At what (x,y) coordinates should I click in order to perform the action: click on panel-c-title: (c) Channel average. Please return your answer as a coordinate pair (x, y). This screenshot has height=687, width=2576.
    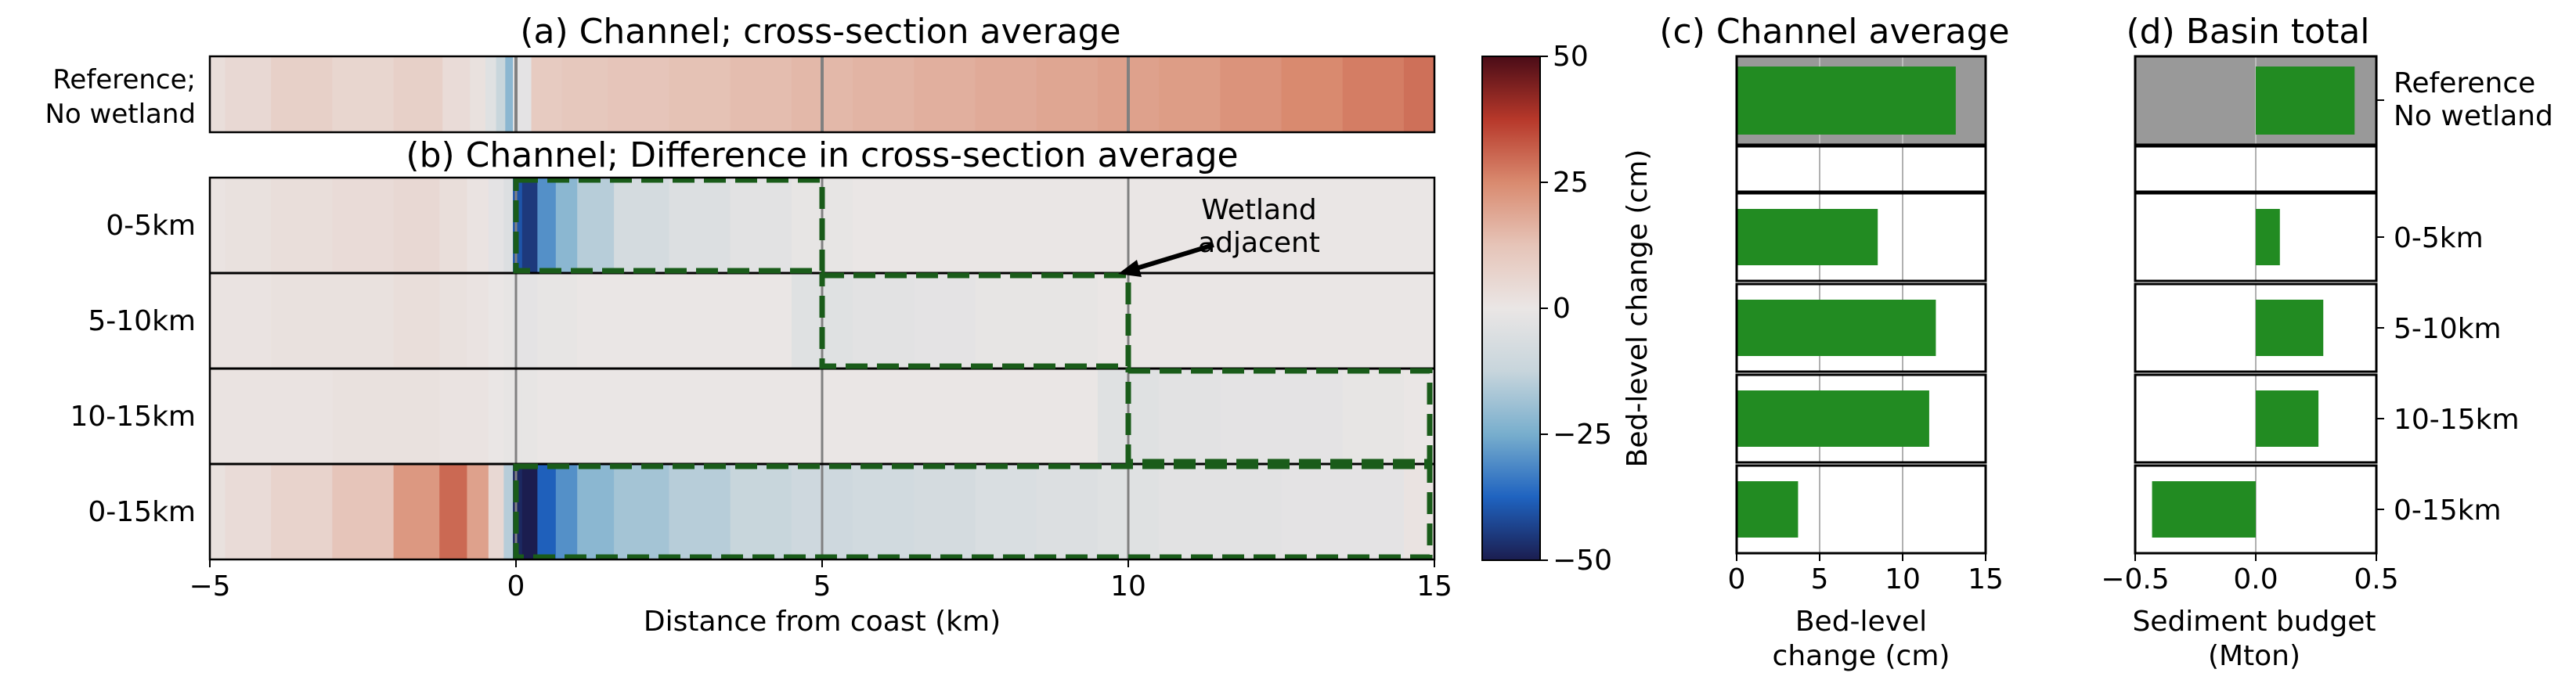
    Looking at the image, I should click on (1834, 32).